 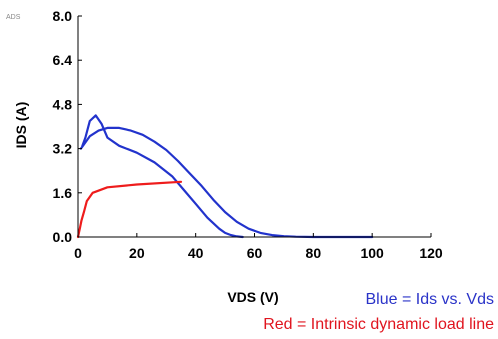 What do you see at coordinates (429, 299) in the screenshot?
I see `caption-blue: Blue = Ids vs. Vds` at bounding box center [429, 299].